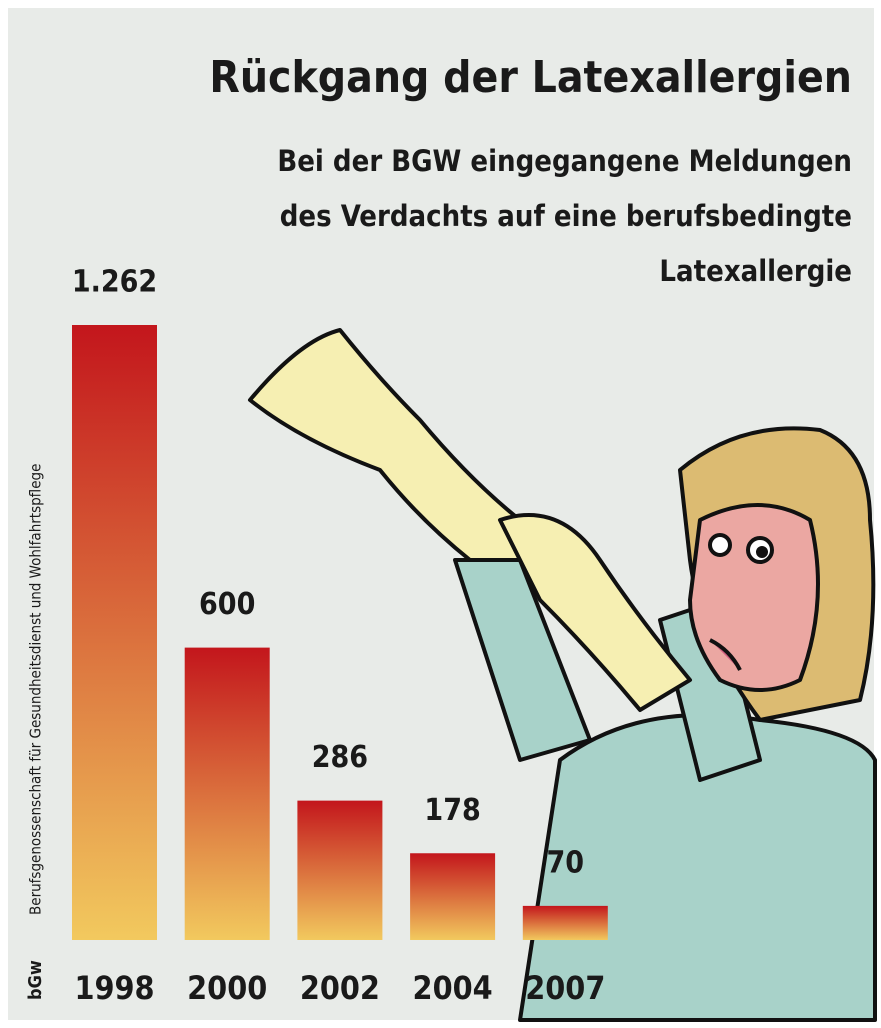 This screenshot has height=1028, width=881. Describe the element at coordinates (114, 282) in the screenshot. I see `value-label: 1.262` at that location.